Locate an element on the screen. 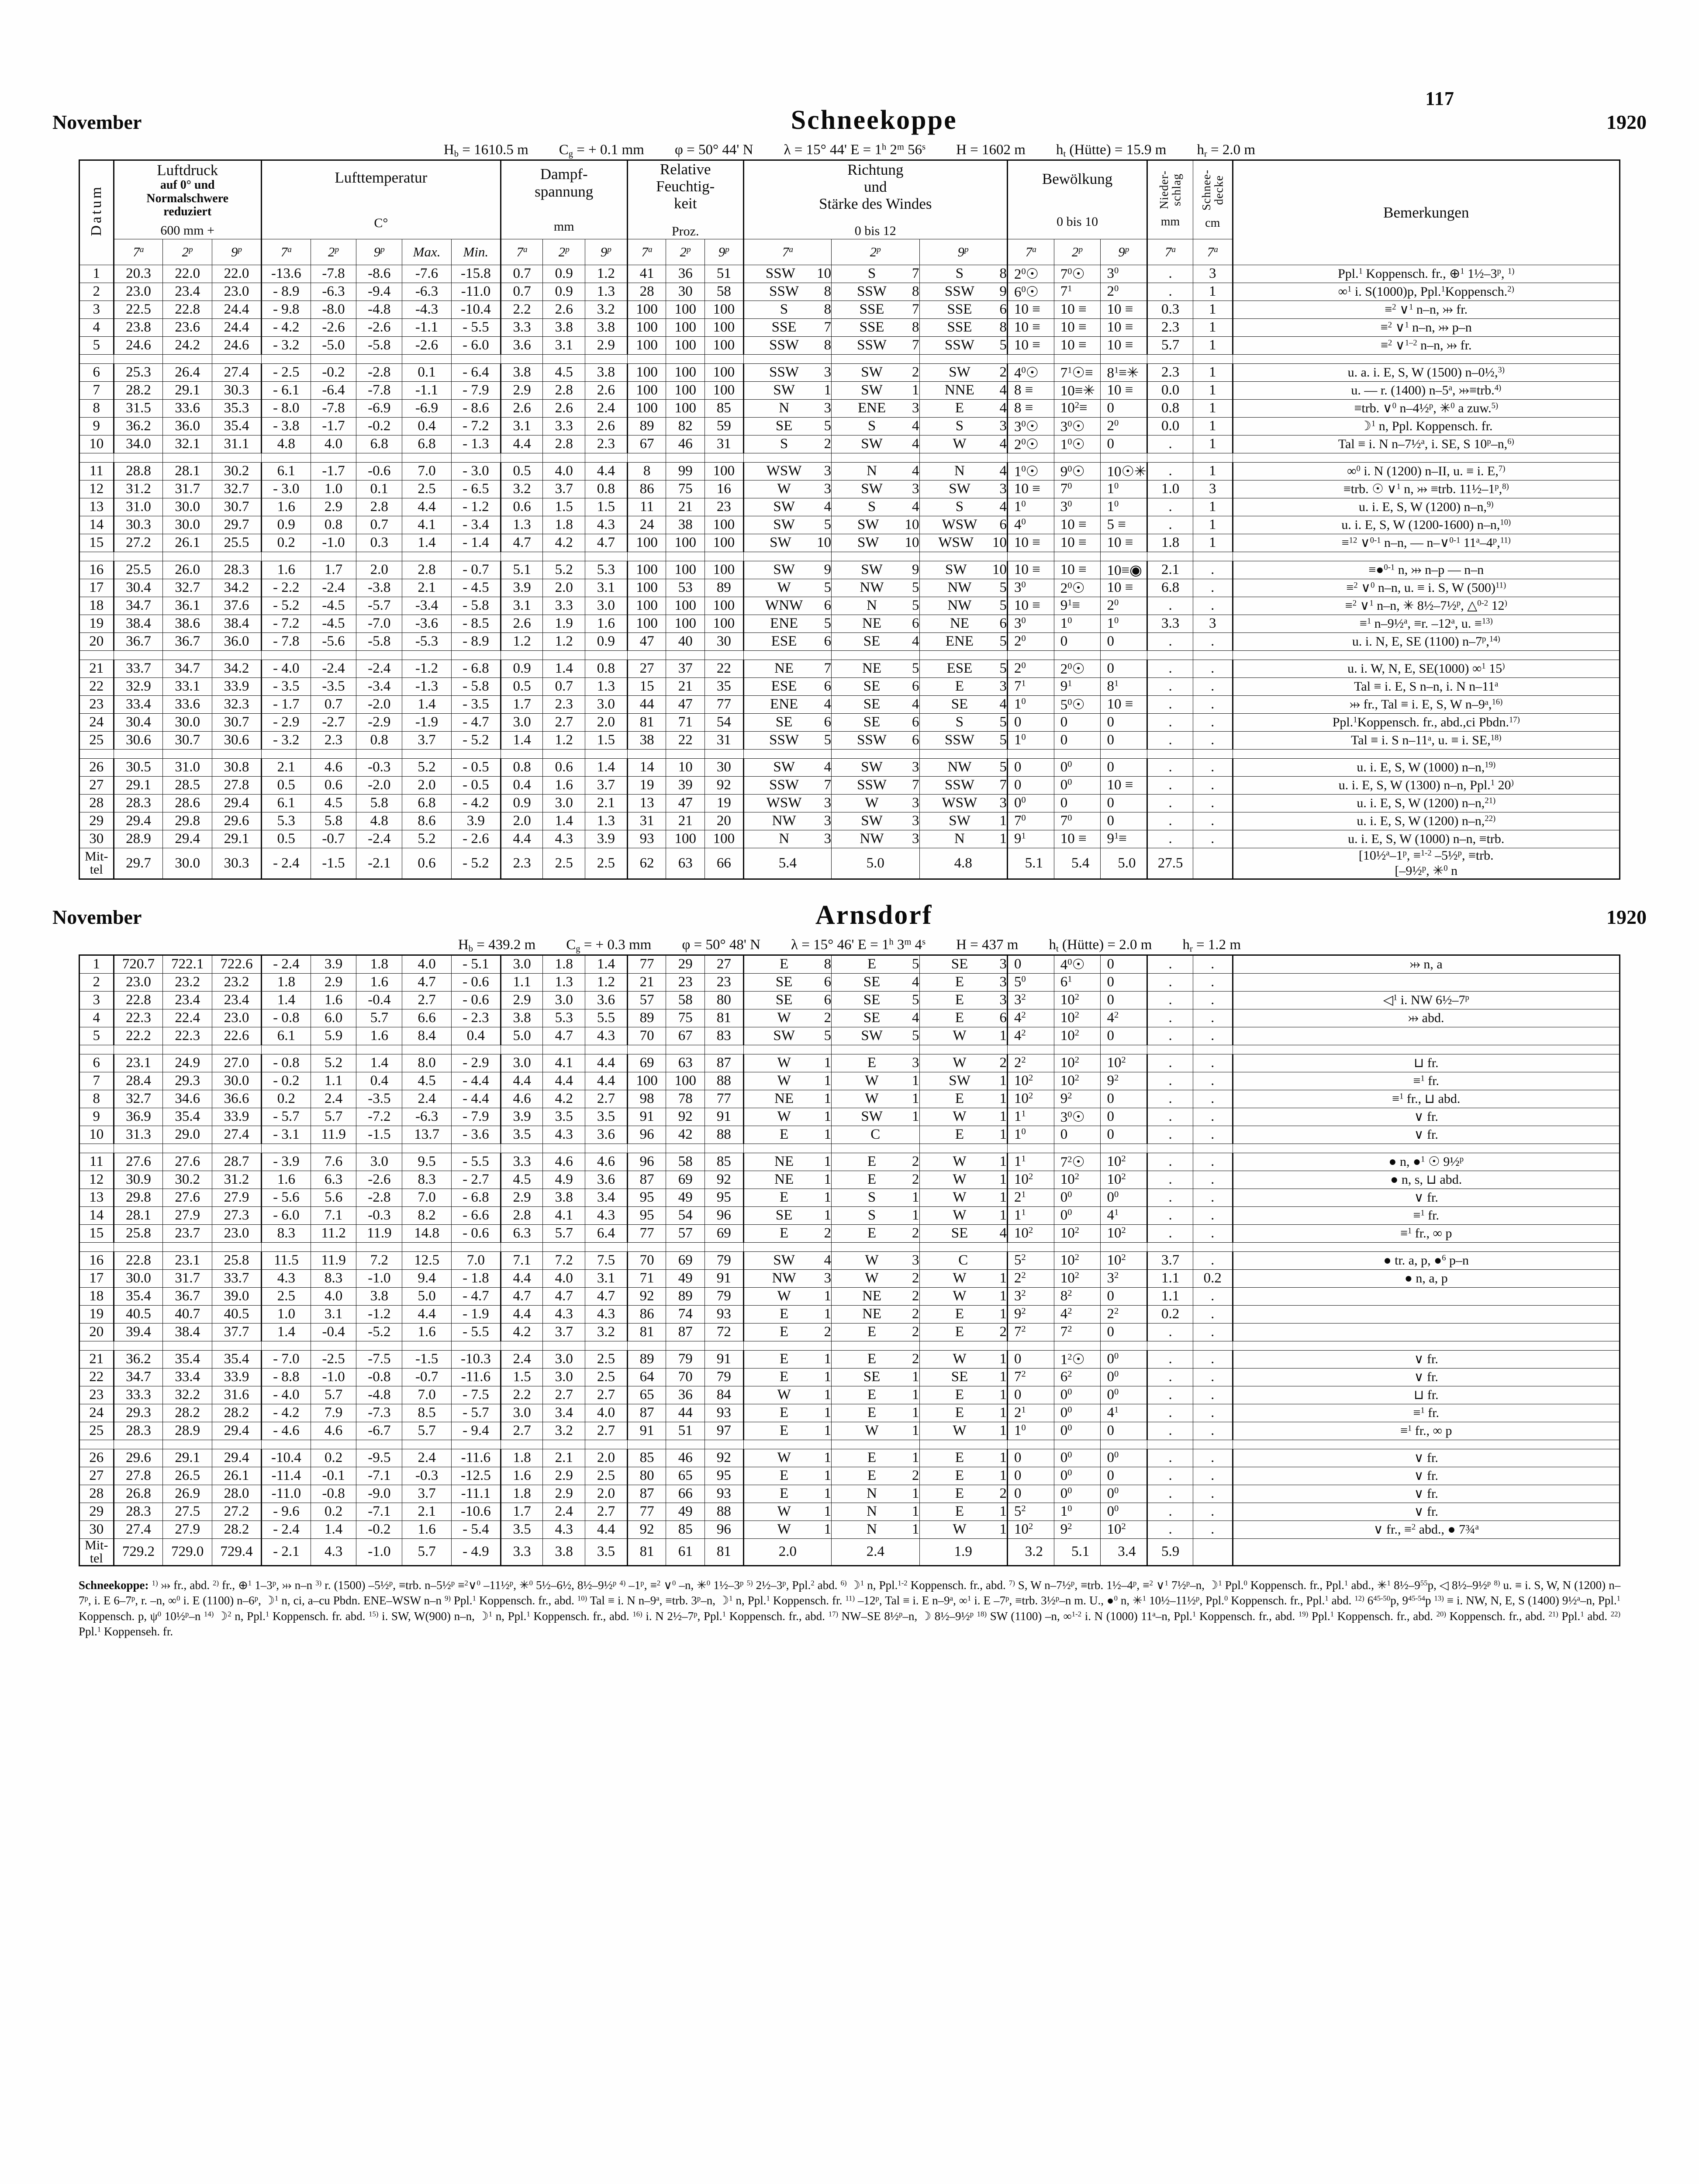  data-cell: 2.4 is located at coordinates (333, 1098).